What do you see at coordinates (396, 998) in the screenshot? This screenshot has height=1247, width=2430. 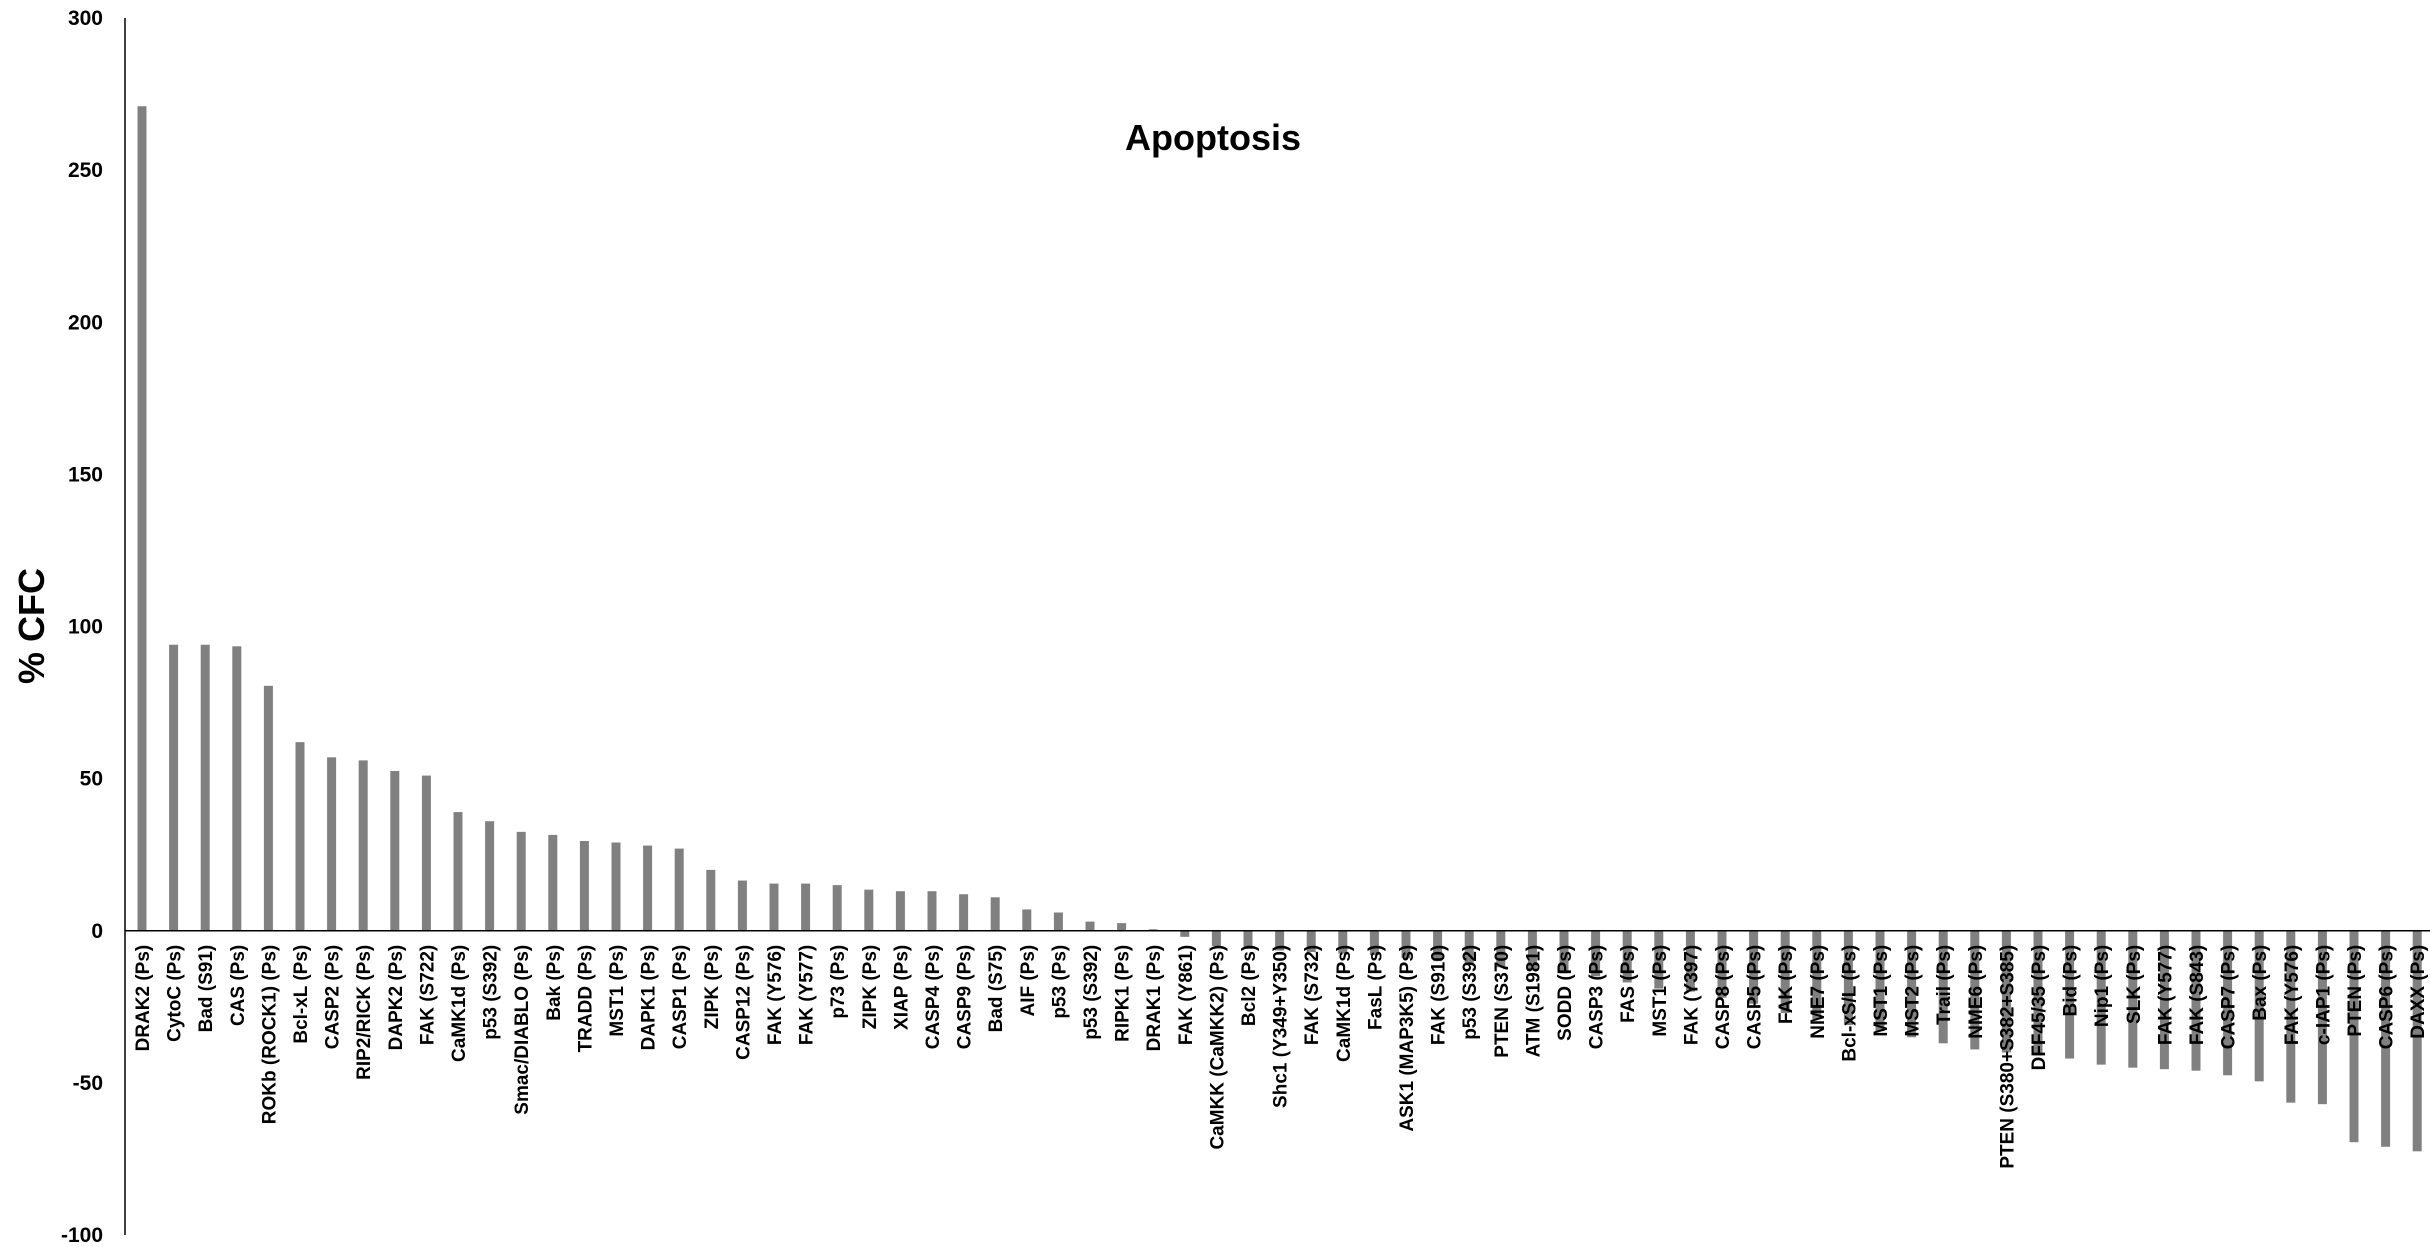 I see `category-label: DAPK2 (Ps)` at bounding box center [396, 998].